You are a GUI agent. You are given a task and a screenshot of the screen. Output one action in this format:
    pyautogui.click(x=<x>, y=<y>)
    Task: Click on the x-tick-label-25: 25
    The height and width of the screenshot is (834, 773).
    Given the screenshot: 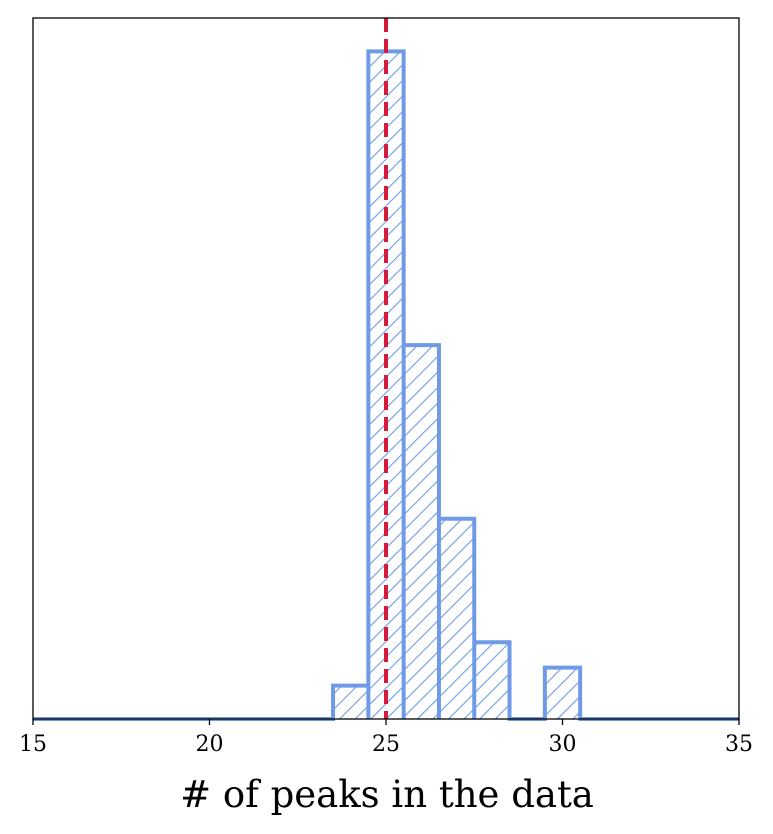 What is the action you would take?
    pyautogui.click(x=386, y=744)
    